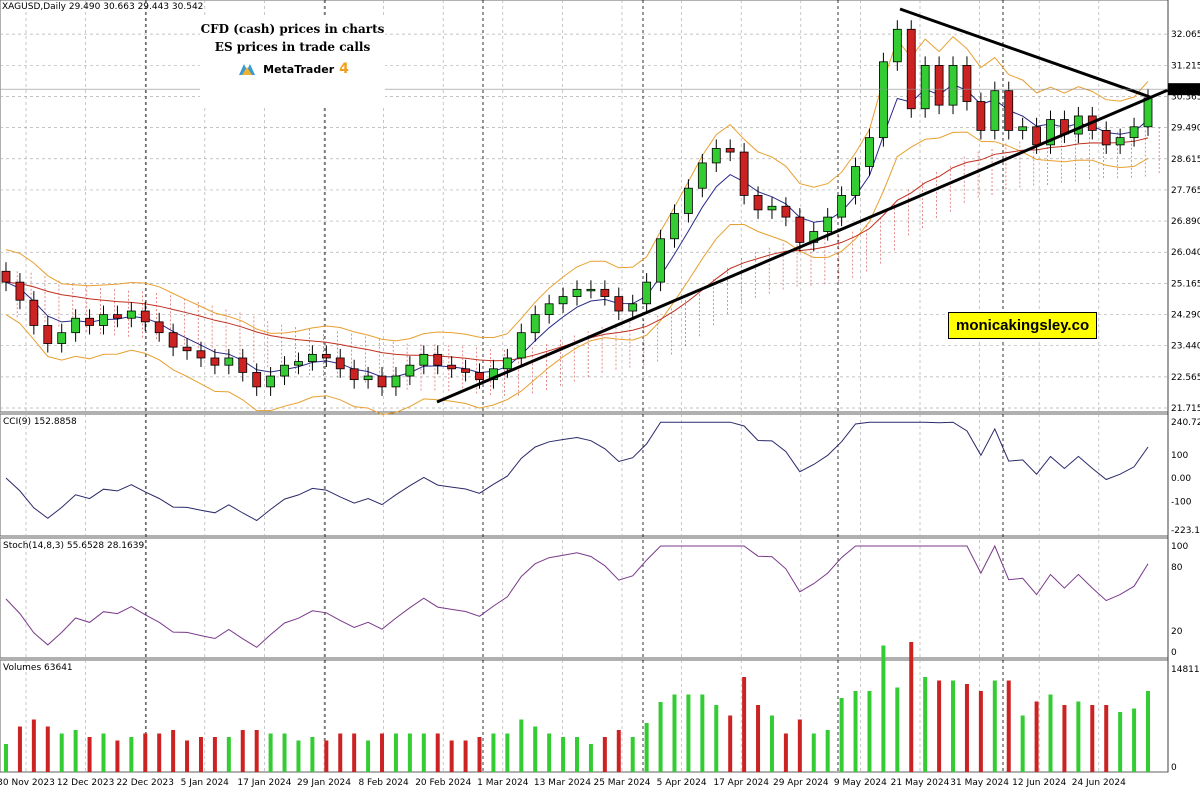  I want to click on y-tick-label: 240.72, so click(1185, 423).